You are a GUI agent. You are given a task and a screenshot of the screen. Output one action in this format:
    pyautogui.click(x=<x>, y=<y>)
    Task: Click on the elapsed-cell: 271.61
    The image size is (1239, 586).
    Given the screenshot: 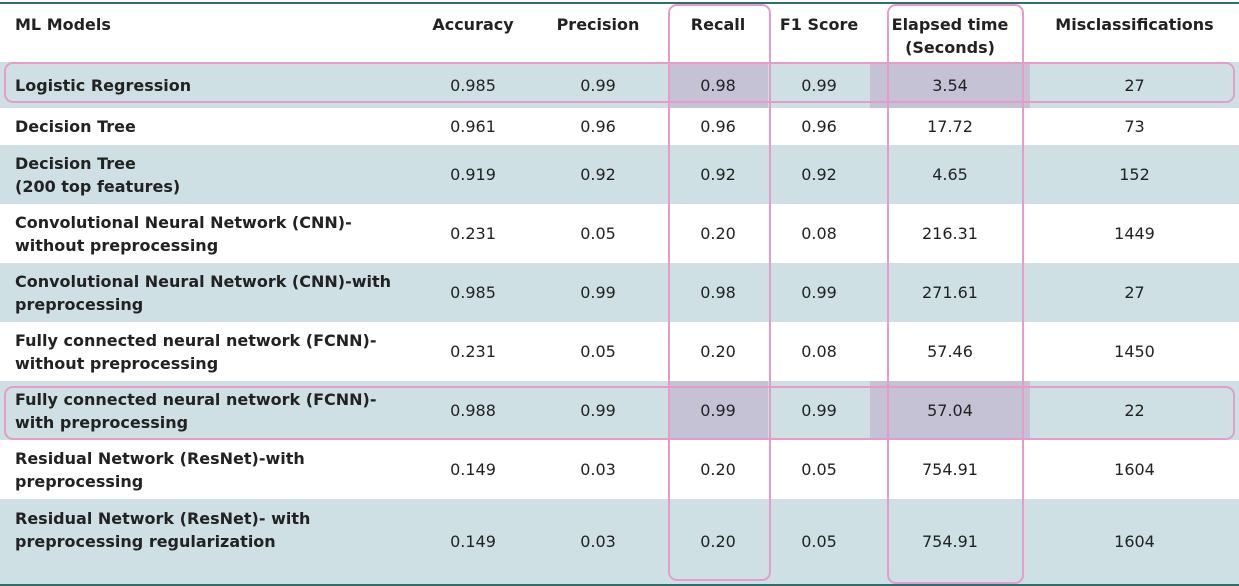 What is the action you would take?
    pyautogui.click(x=950, y=292)
    